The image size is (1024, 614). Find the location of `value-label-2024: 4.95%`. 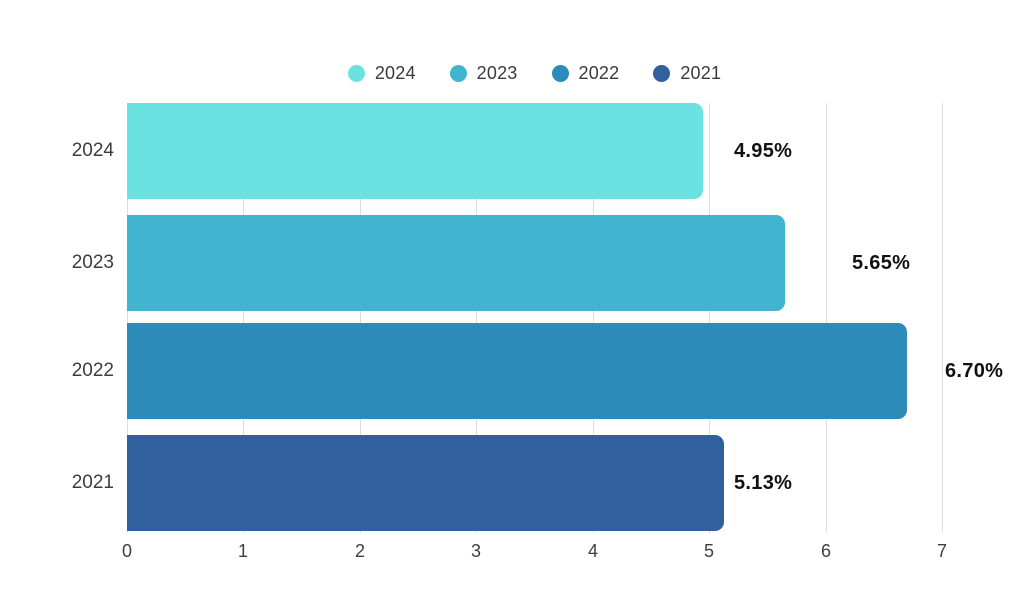

value-label-2024: 4.95% is located at coordinates (763, 151).